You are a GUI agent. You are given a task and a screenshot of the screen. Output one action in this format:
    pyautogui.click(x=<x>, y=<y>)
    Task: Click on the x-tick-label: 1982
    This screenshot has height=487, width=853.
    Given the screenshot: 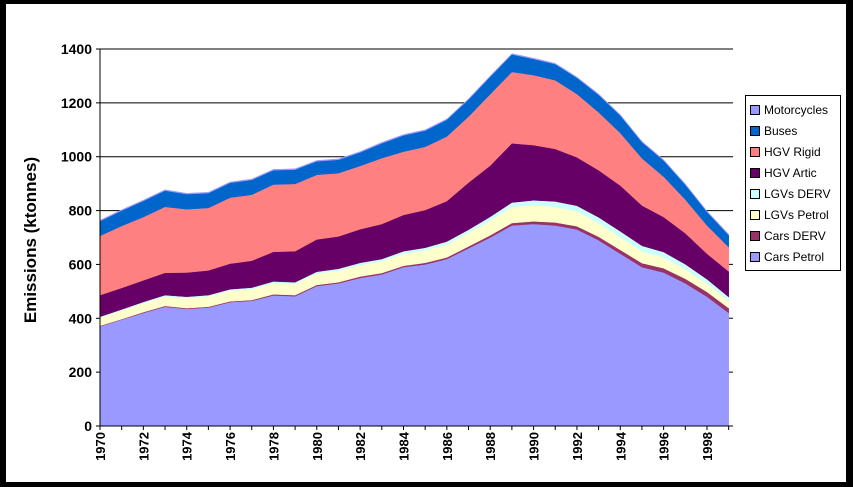 What is the action you would take?
    pyautogui.click(x=360, y=446)
    